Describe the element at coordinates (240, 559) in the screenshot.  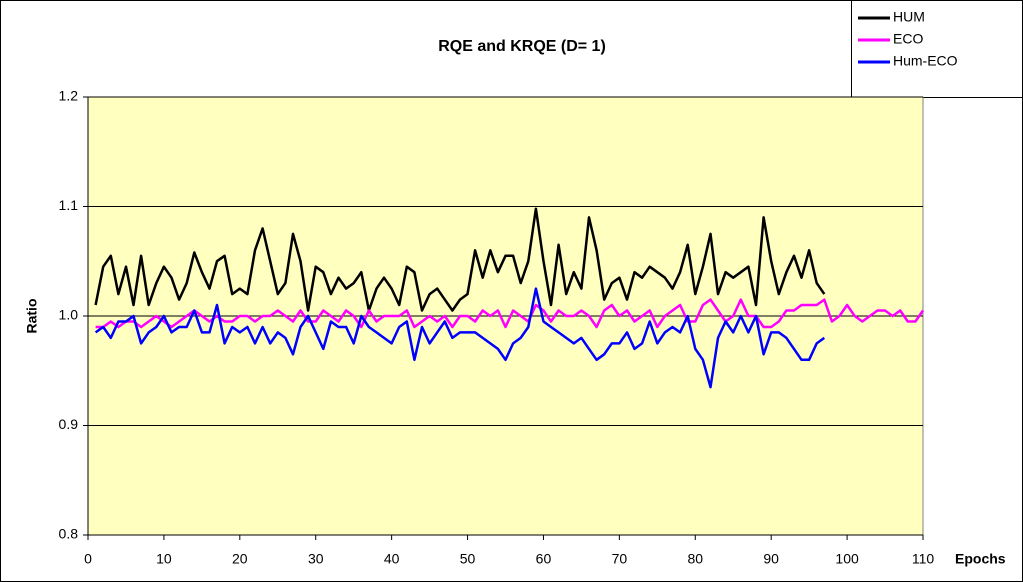
I see `x-tick-label: 20` at that location.